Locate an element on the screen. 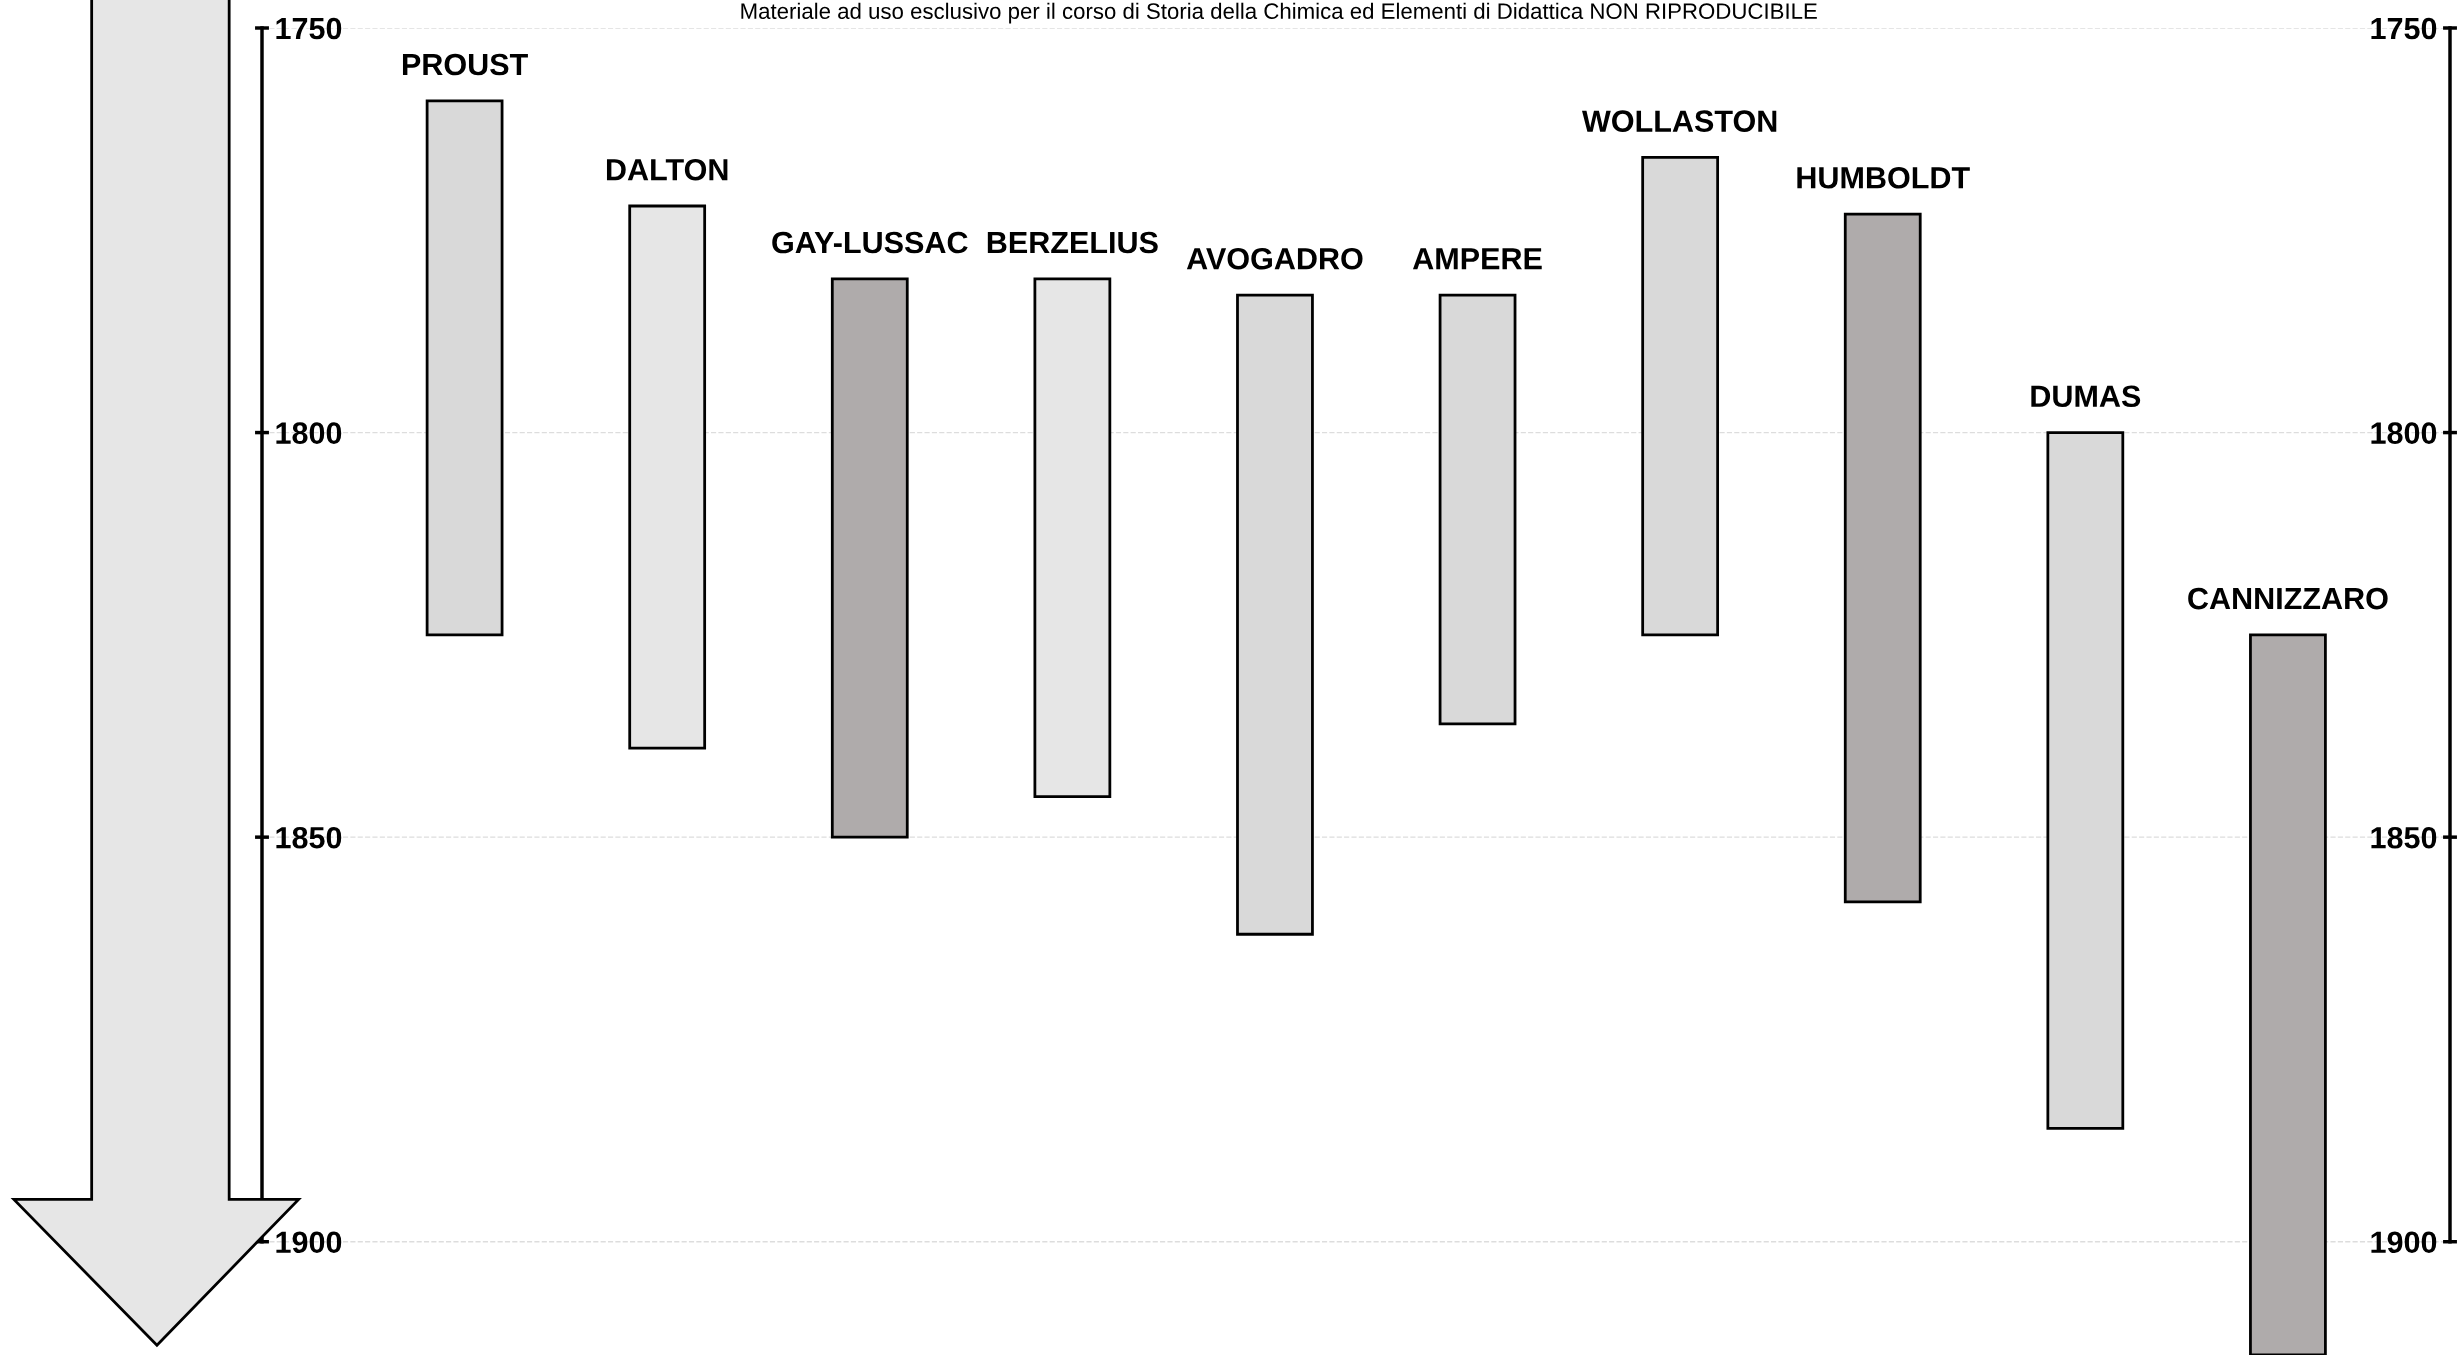  y-tick-label: 1800 is located at coordinates (309, 433).